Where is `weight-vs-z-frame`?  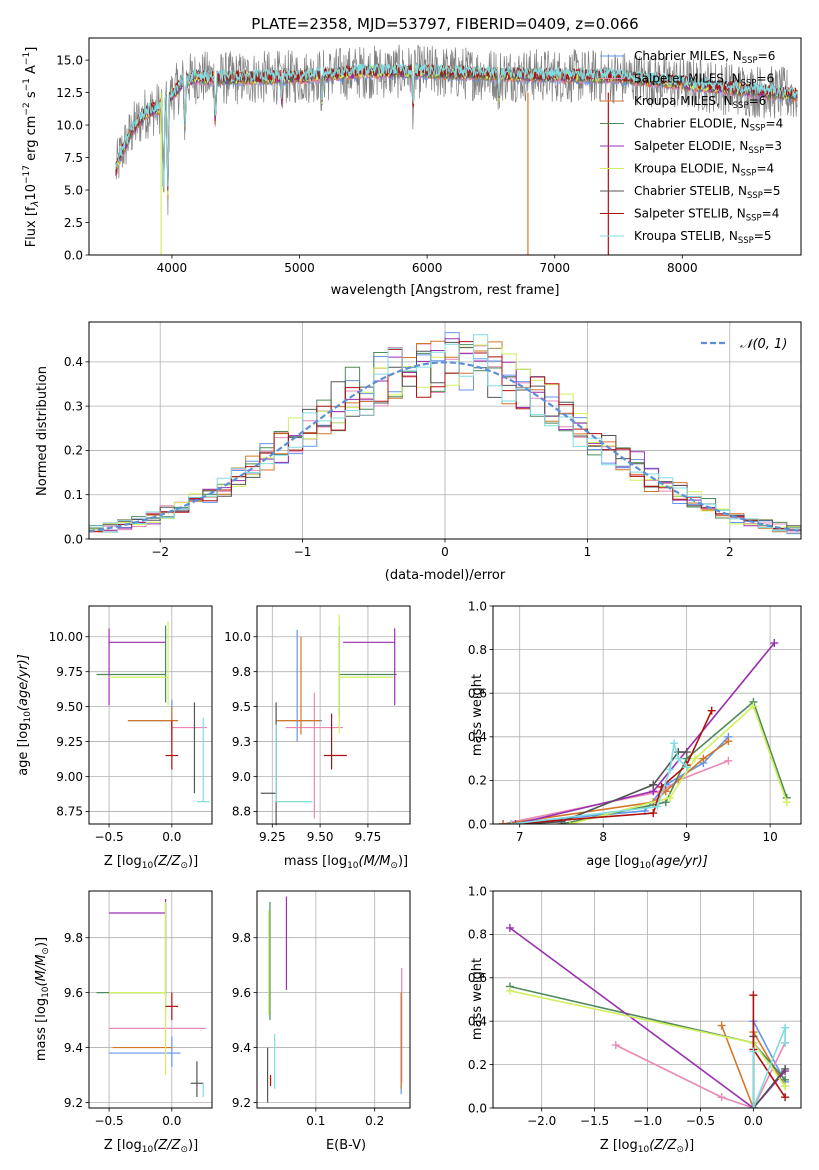
weight-vs-z-frame is located at coordinates (647, 999).